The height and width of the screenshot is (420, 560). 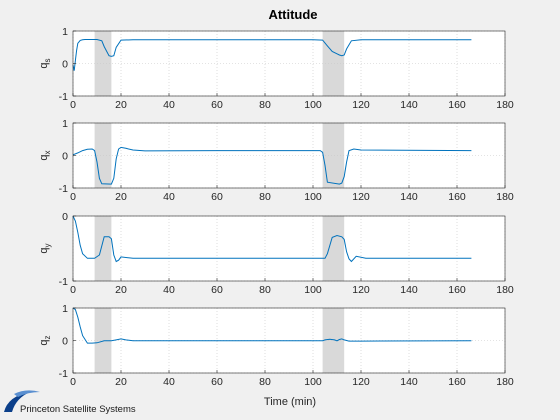 I want to click on psslogo-group: Princeton Satellite Systems, so click(x=70, y=402).